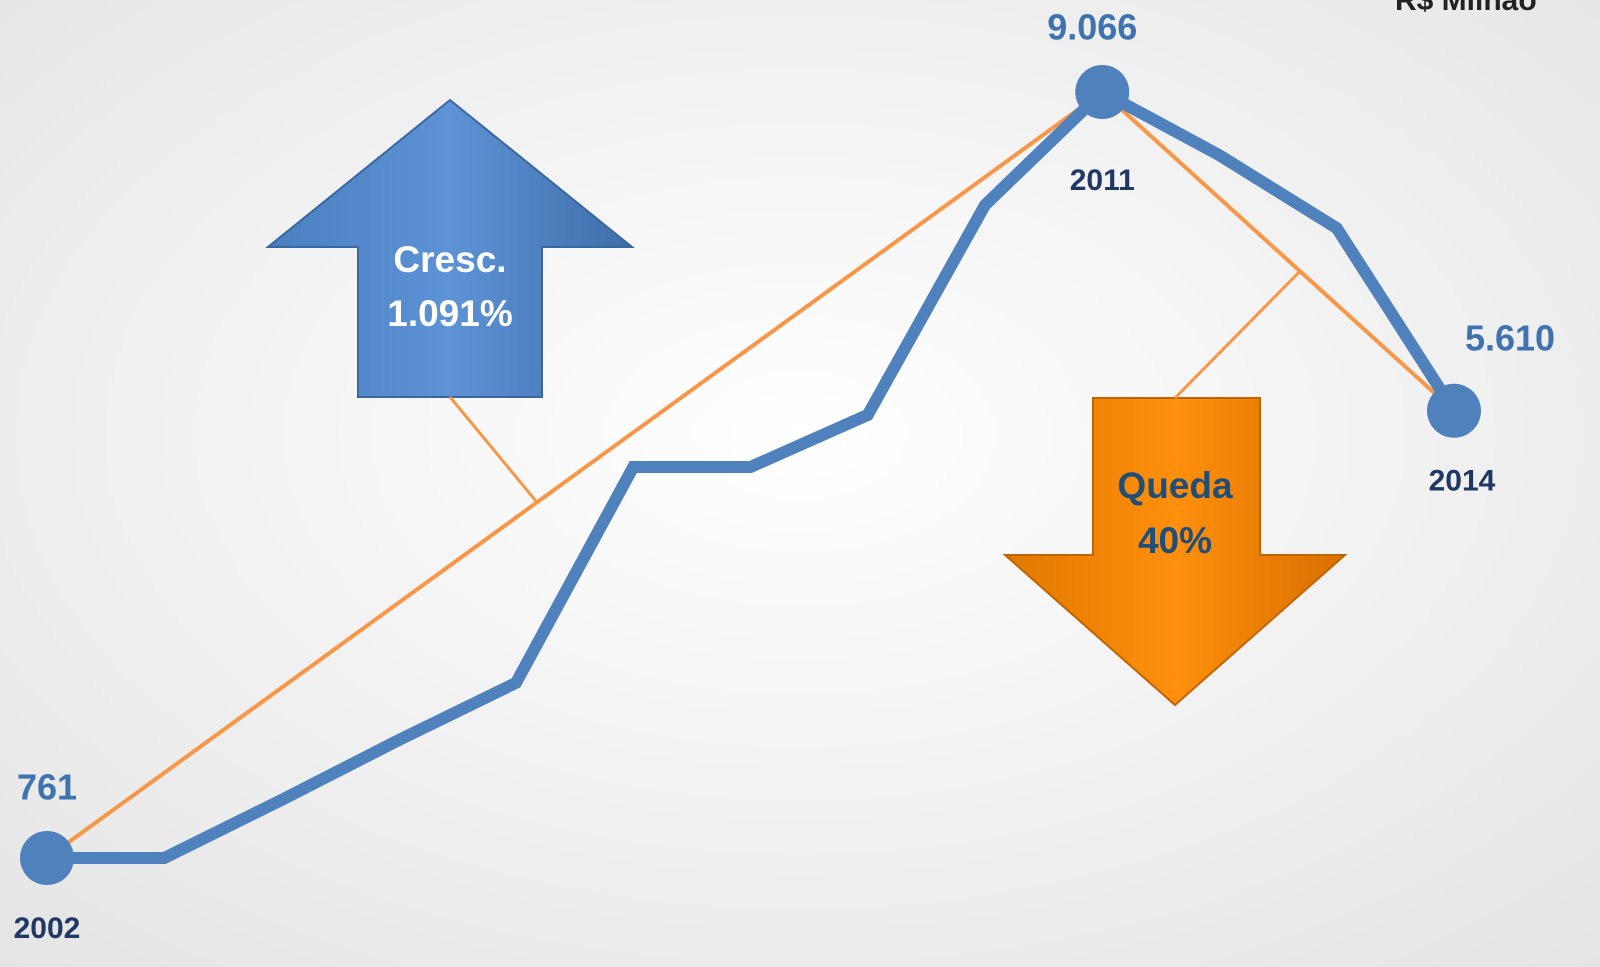  What do you see at coordinates (1510, 337) in the screenshot?
I see `value-label: 5.610` at bounding box center [1510, 337].